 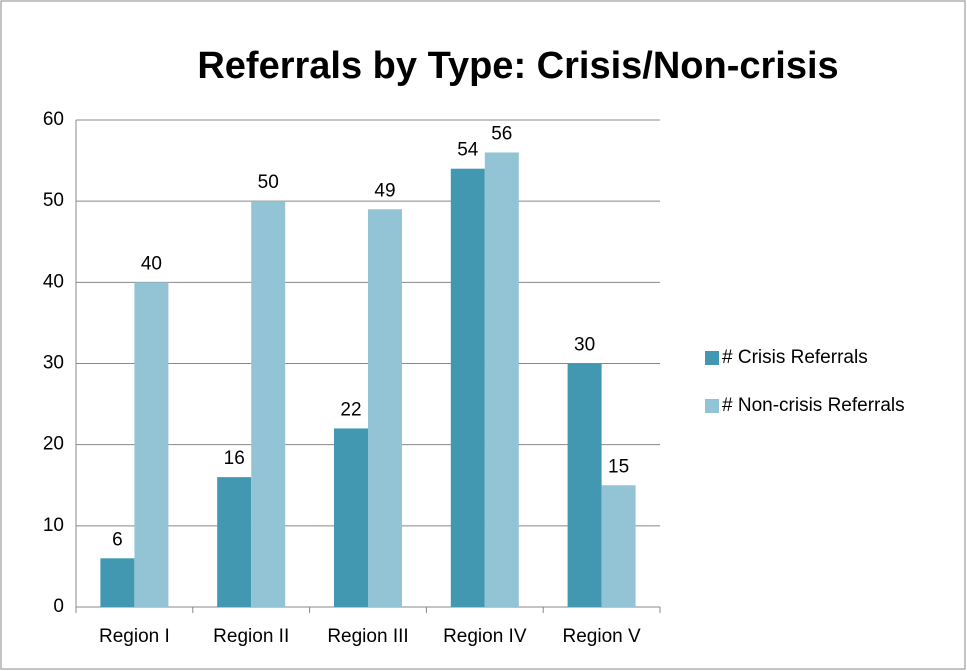 I want to click on legend-label: # Crisis Referrals, so click(x=795, y=357).